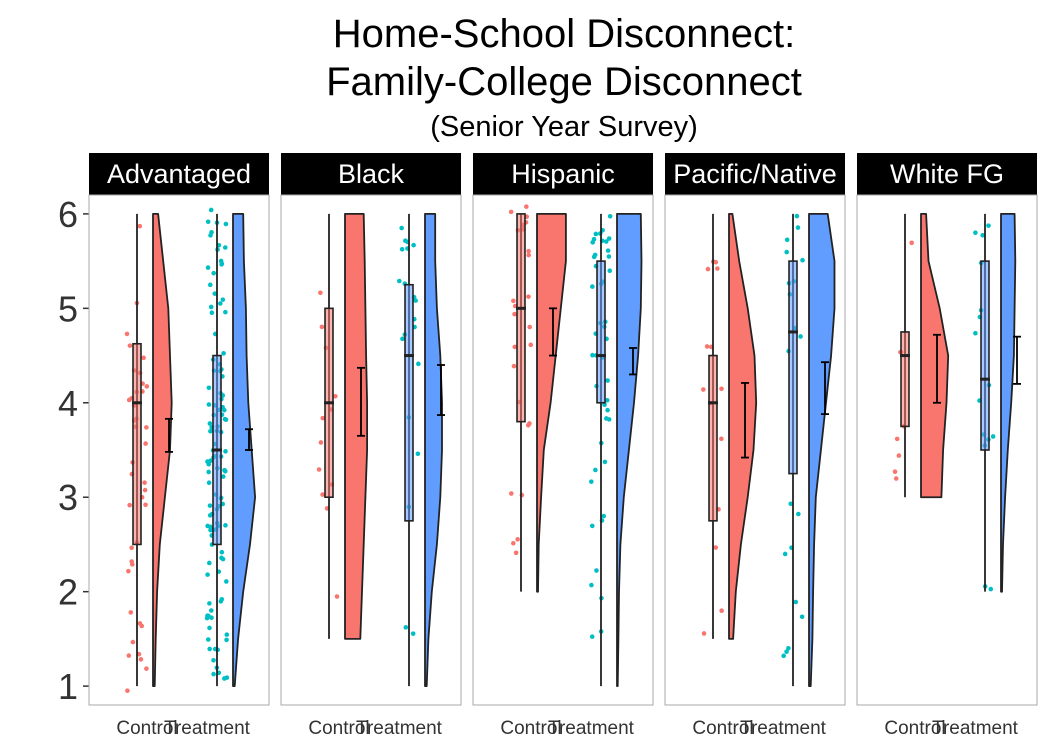 The height and width of the screenshot is (750, 1050). I want to click on facet-strip-label: Advantaged, so click(179, 174).